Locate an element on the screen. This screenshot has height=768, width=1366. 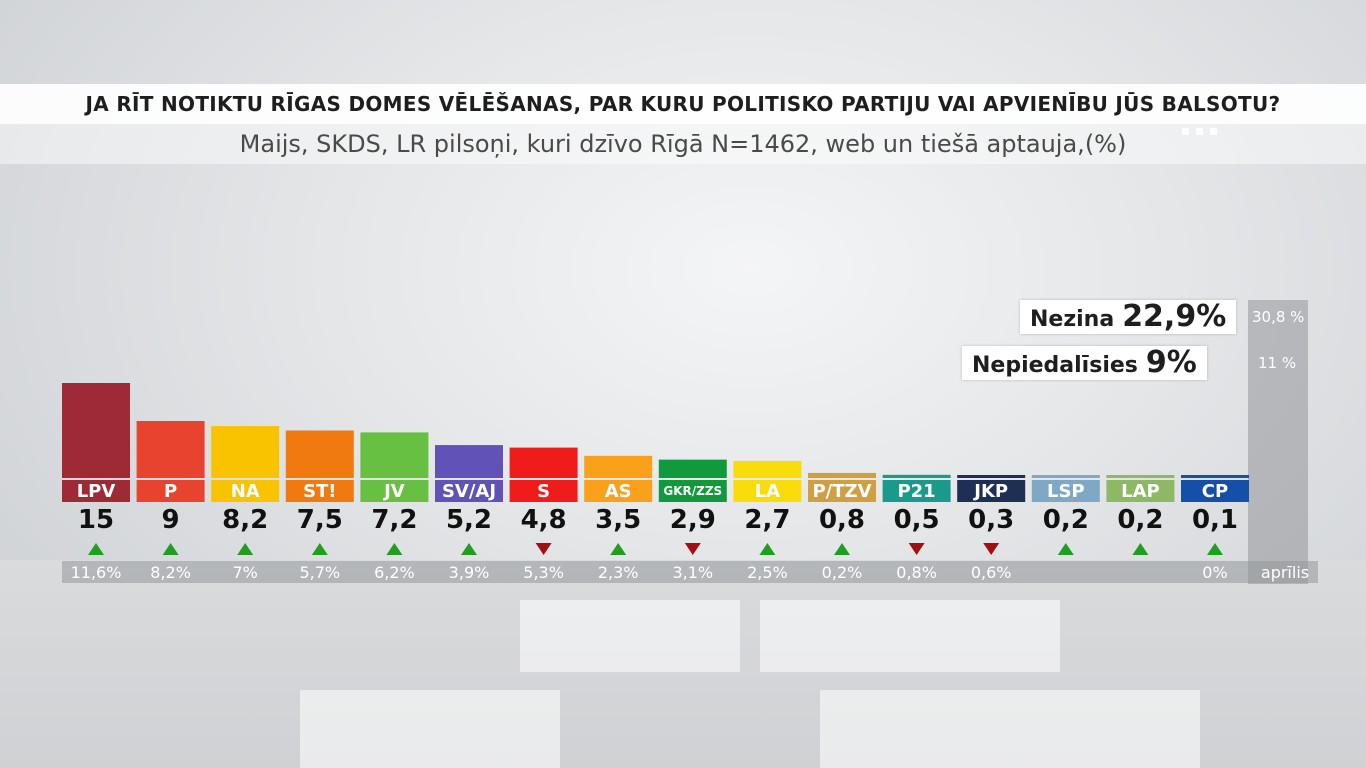
nezina-box: Nezina 22,9% is located at coordinates (1128, 316).